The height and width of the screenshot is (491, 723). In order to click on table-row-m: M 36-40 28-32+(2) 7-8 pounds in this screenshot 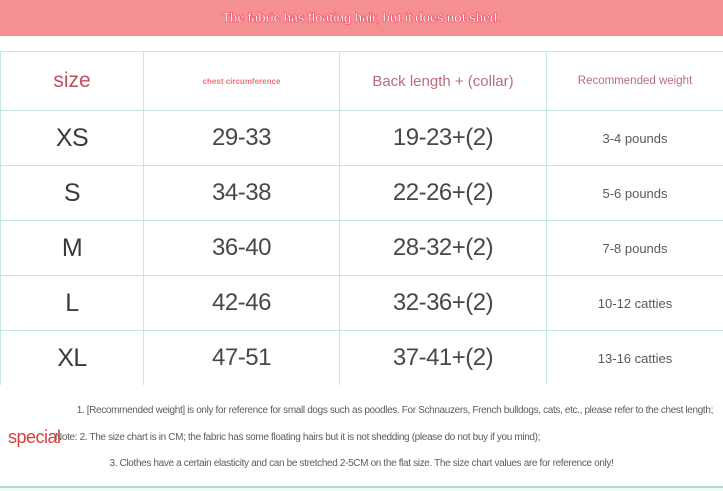, I will do `click(361, 248)`.